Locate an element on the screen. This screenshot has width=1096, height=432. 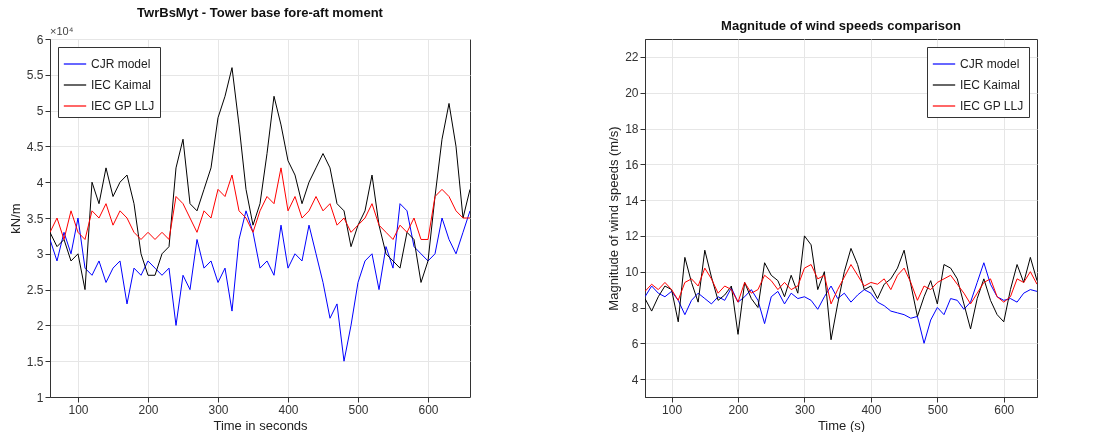
y-tick-label: 22 is located at coordinates (632, 57).